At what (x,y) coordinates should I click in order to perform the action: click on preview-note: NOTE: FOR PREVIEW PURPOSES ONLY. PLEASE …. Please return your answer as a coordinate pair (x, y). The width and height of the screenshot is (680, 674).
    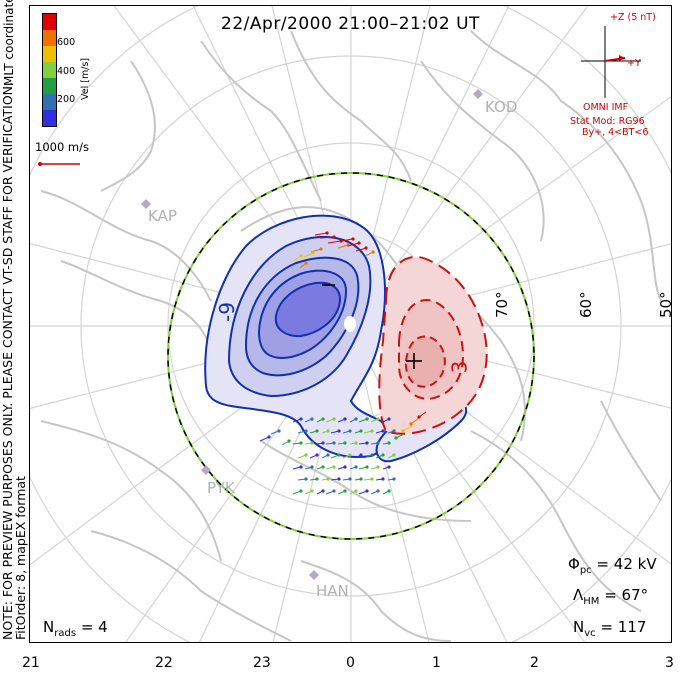
    Looking at the image, I should click on (14, 361).